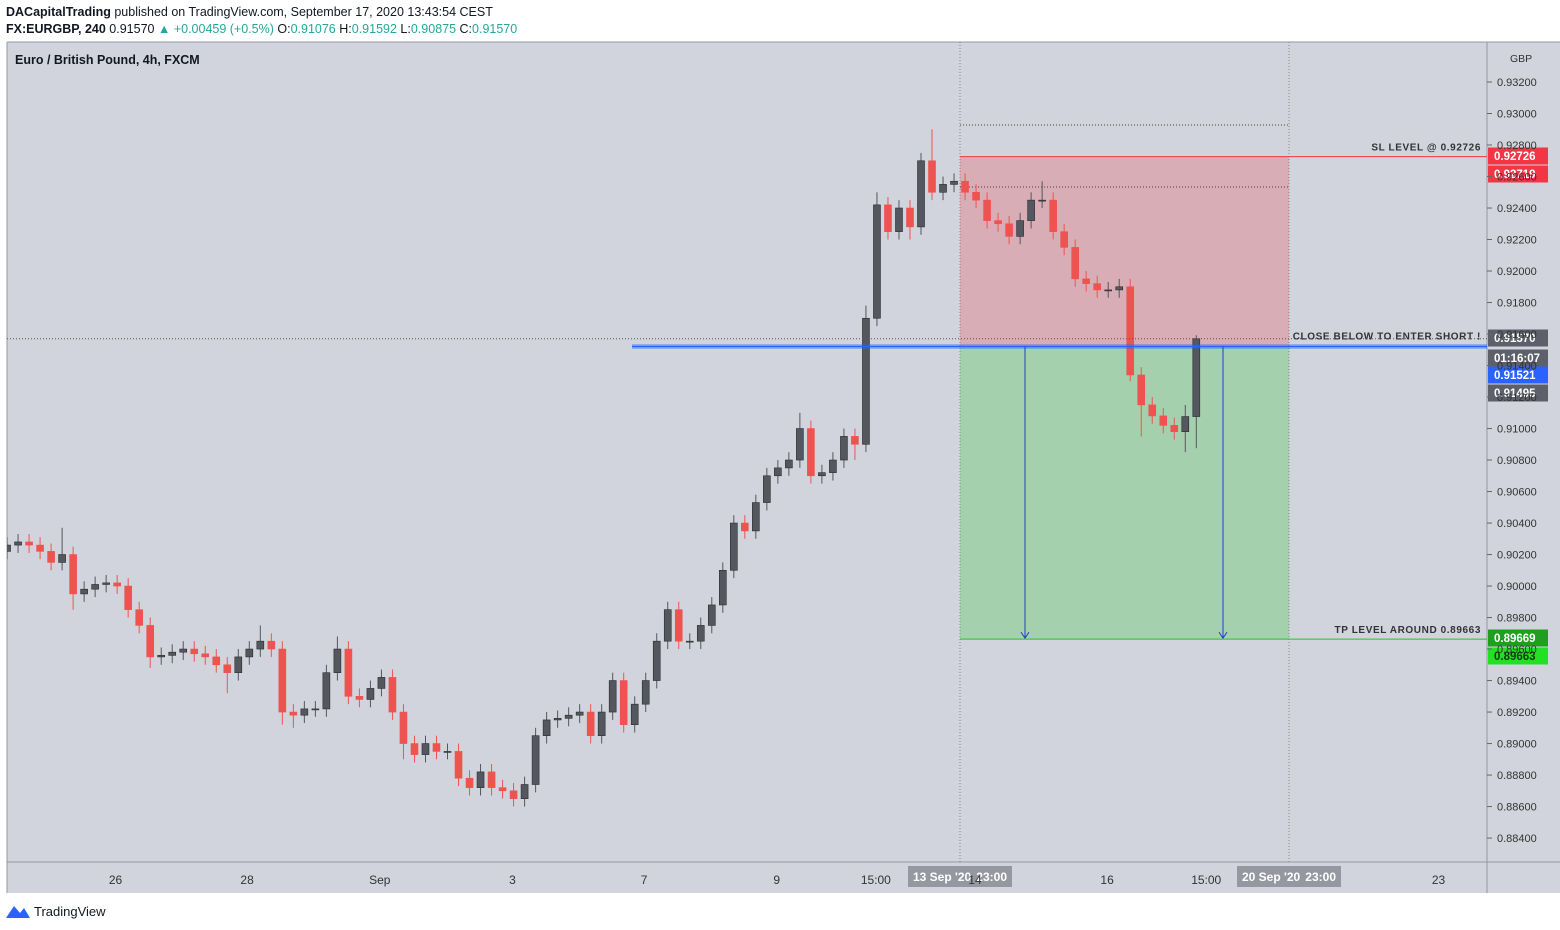 The image size is (1560, 930). What do you see at coordinates (1025, 635) in the screenshot?
I see `arrow-head` at bounding box center [1025, 635].